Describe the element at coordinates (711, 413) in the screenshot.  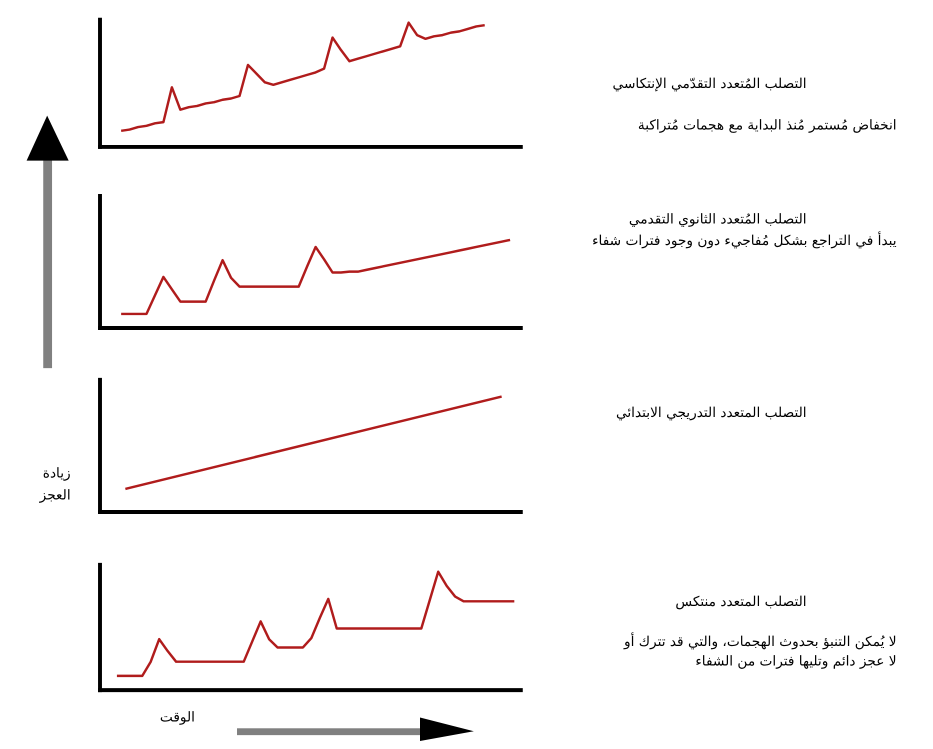
I see `annotation: التصلب المتعدد التدريجي الابتدائي` at that location.